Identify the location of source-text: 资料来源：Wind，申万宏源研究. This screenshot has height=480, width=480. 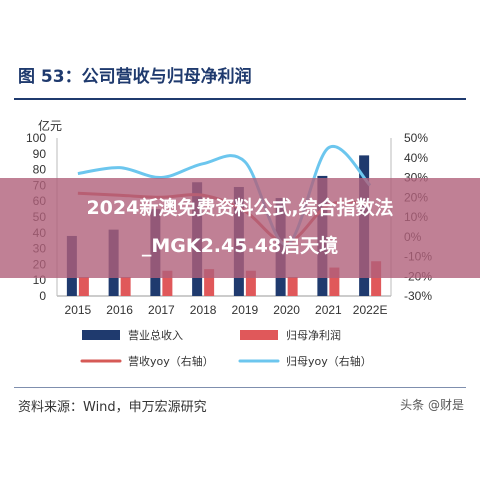
(112, 407).